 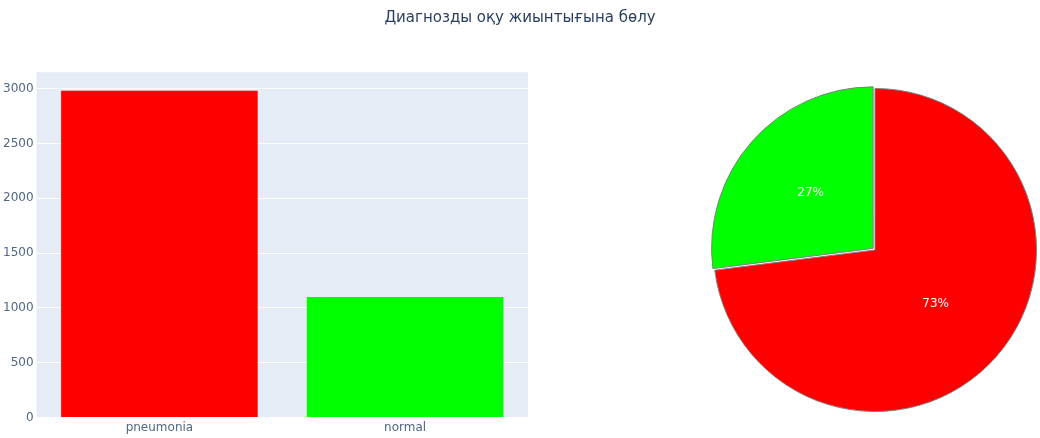 What do you see at coordinates (18, 252) in the screenshot?
I see `y-tick-label: 1500` at bounding box center [18, 252].